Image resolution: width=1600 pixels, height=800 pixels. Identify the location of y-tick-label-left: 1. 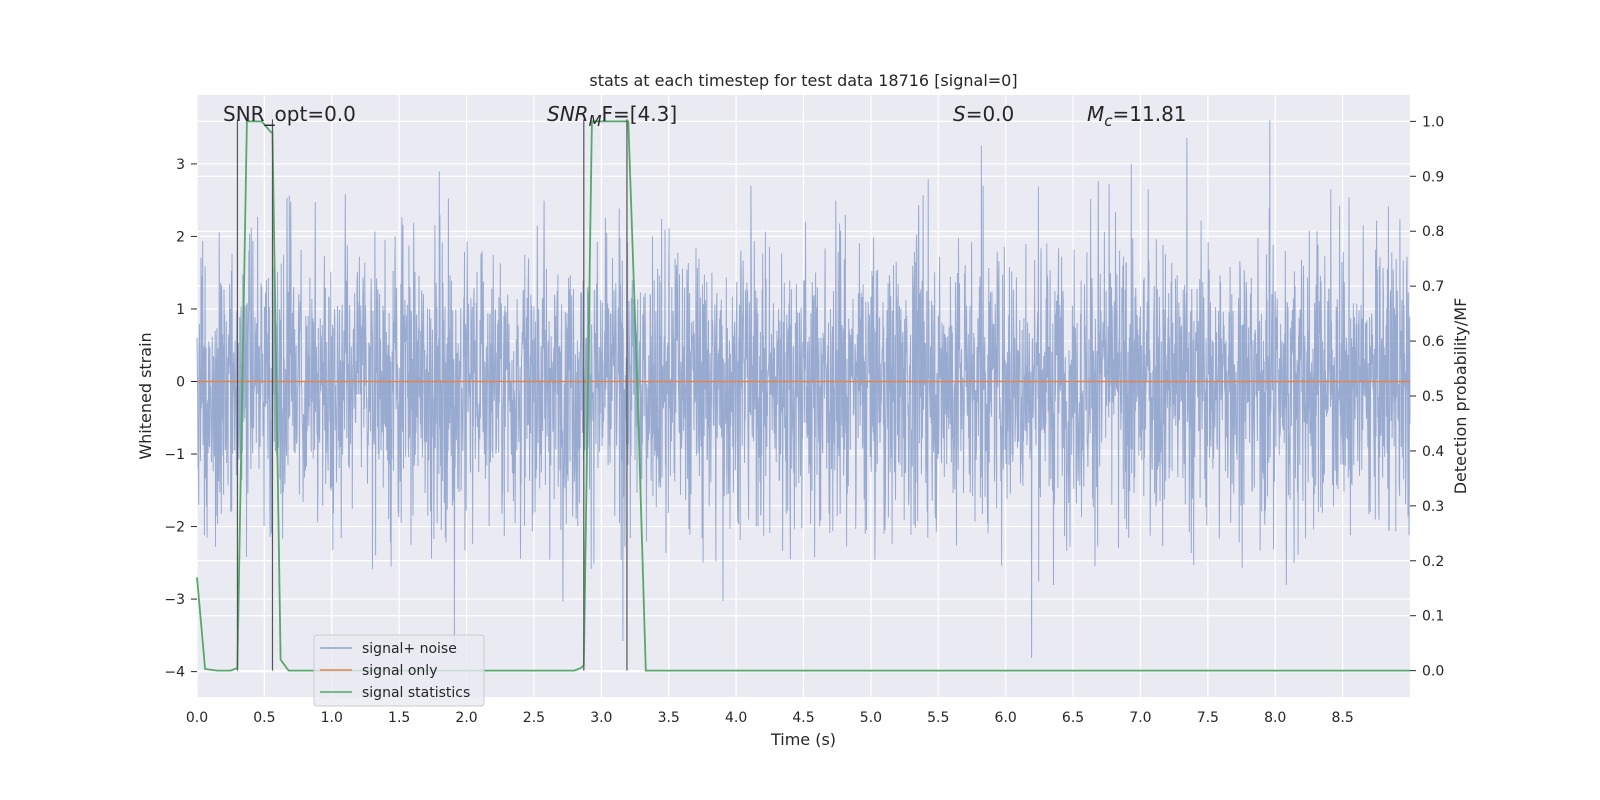
(180, 310).